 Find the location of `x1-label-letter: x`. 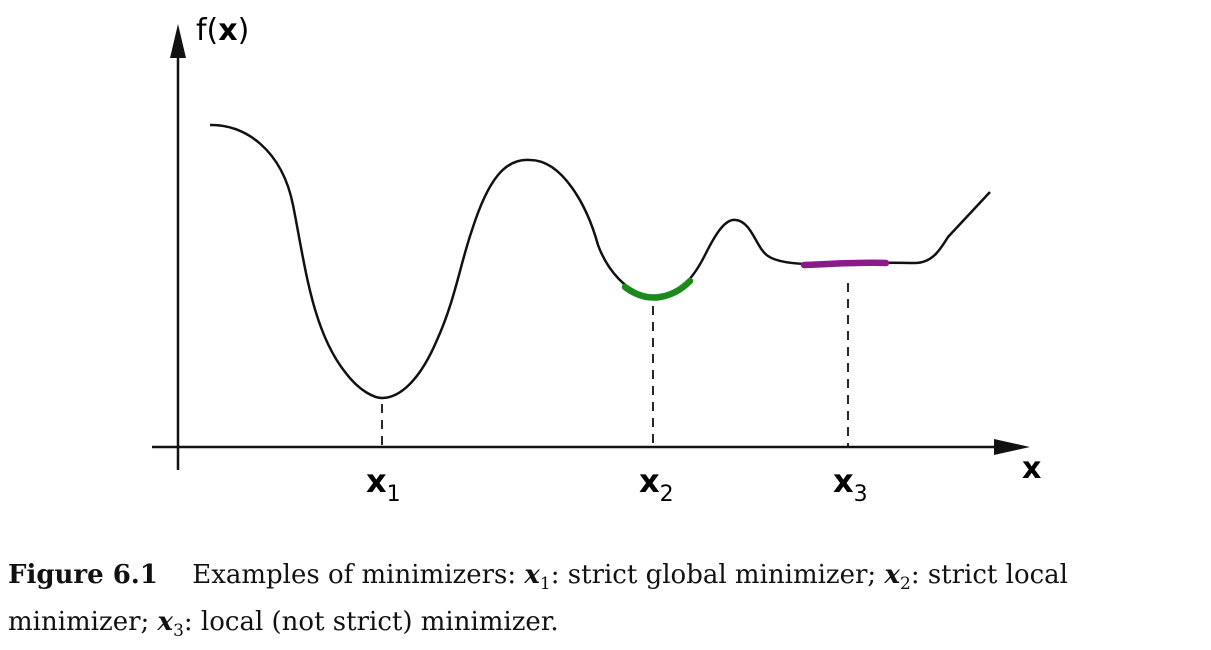

x1-label-letter: x is located at coordinates (376, 481).